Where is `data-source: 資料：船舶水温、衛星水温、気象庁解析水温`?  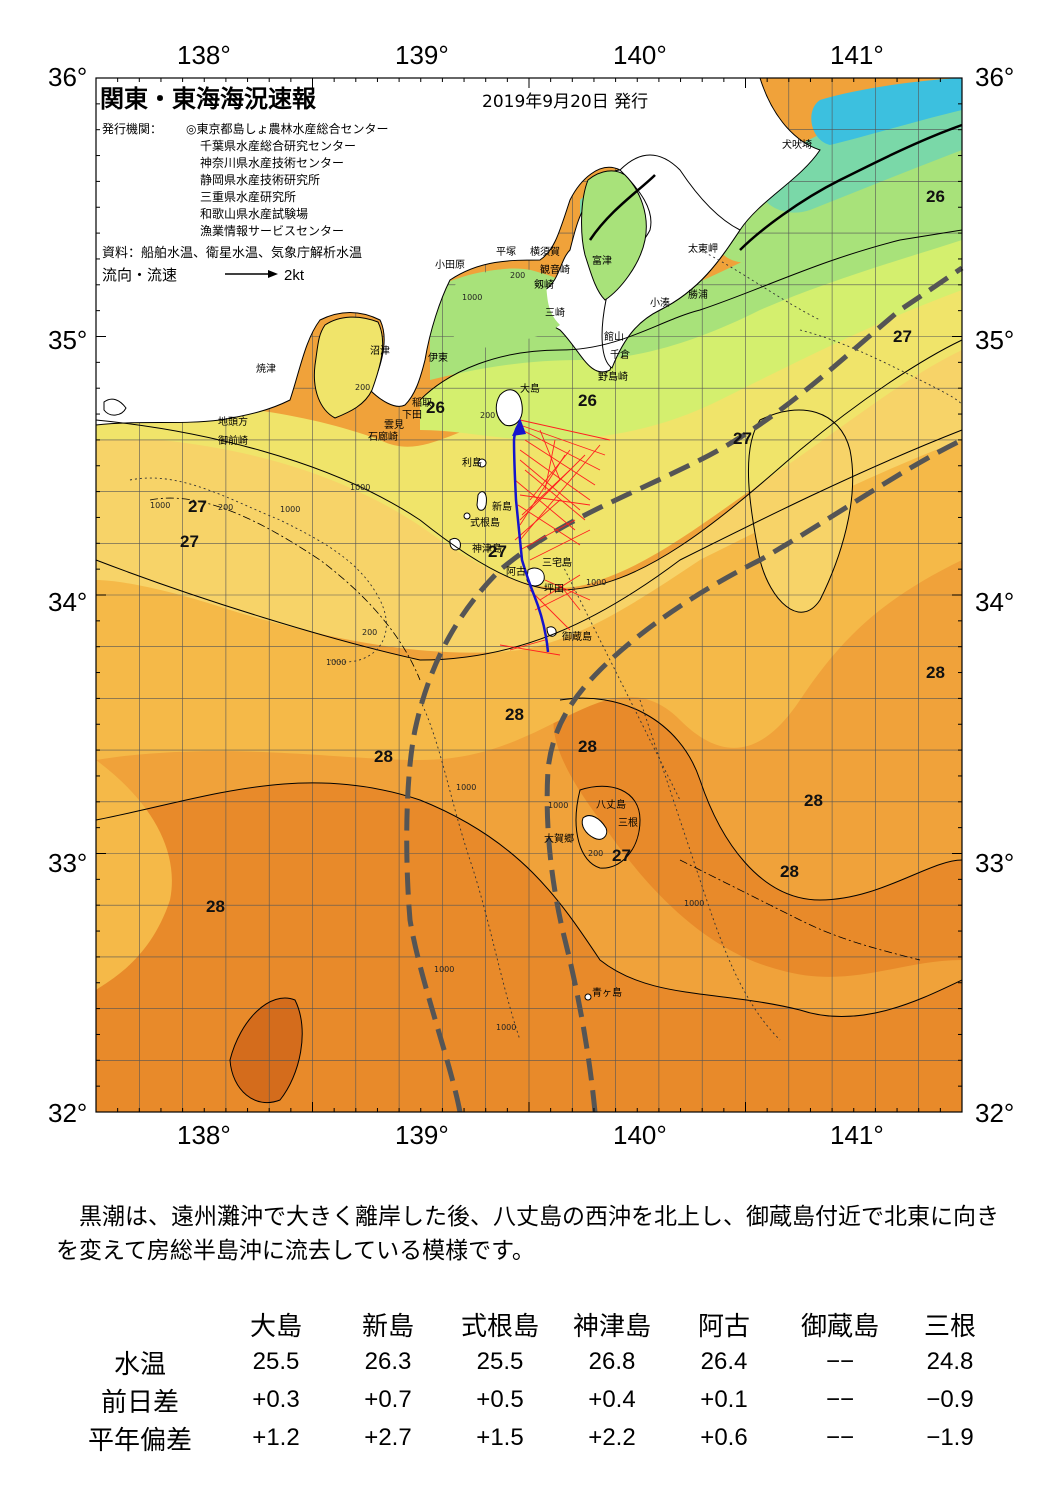 data-source: 資料：船舶水温、衛星水温、気象庁解析水温 is located at coordinates (232, 253).